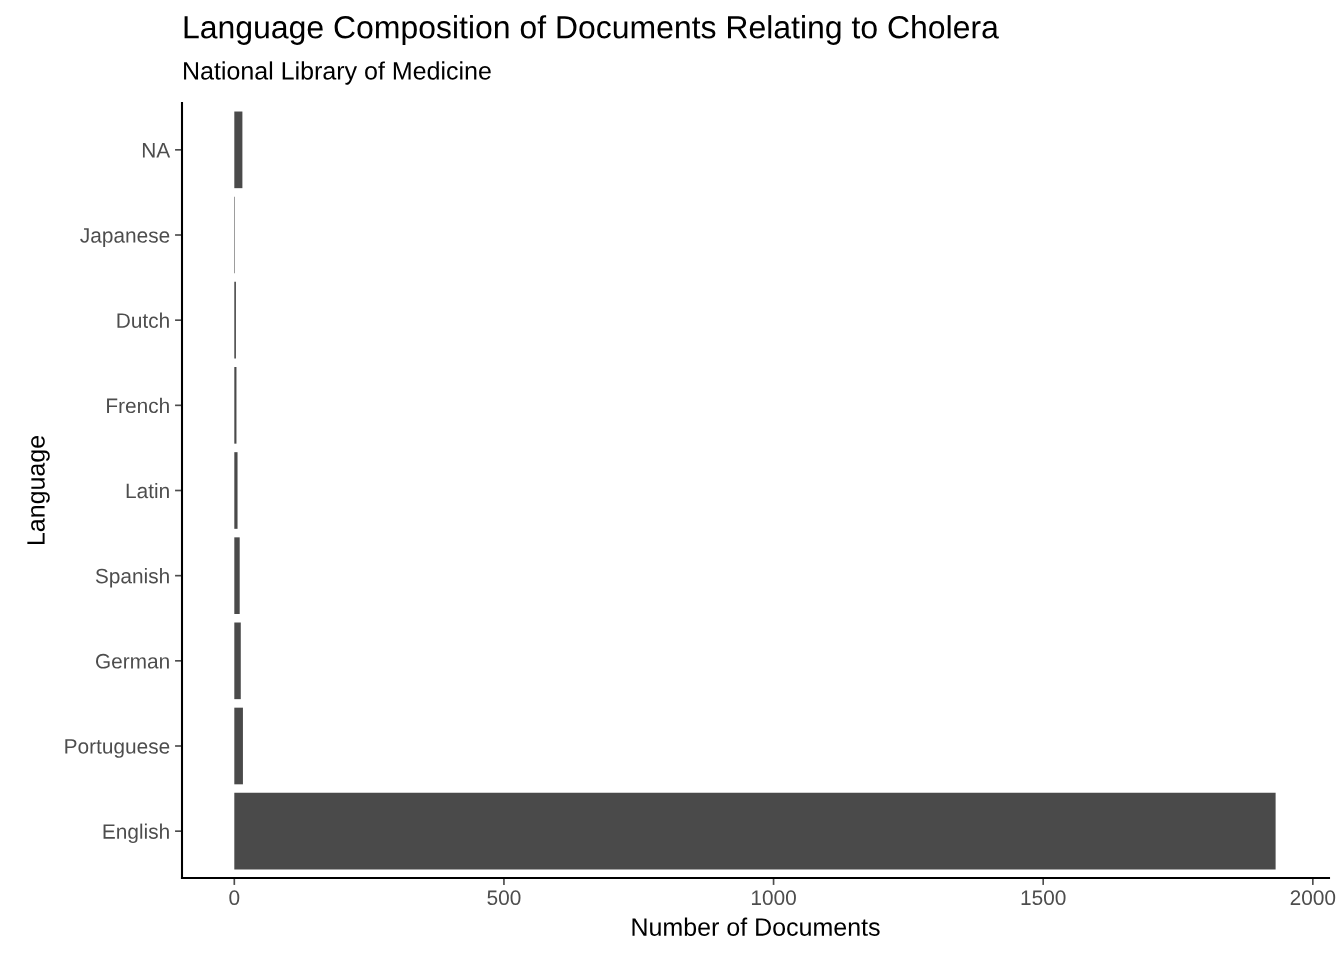  What do you see at coordinates (156, 150) in the screenshot?
I see `y-tick-label: NA` at bounding box center [156, 150].